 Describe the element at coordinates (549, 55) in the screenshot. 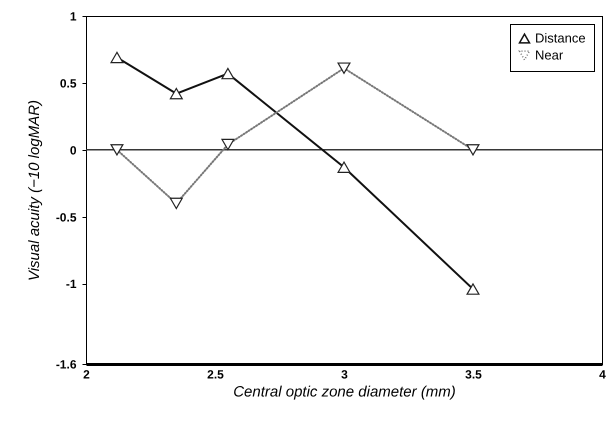

I see `legend-label: Near` at that location.